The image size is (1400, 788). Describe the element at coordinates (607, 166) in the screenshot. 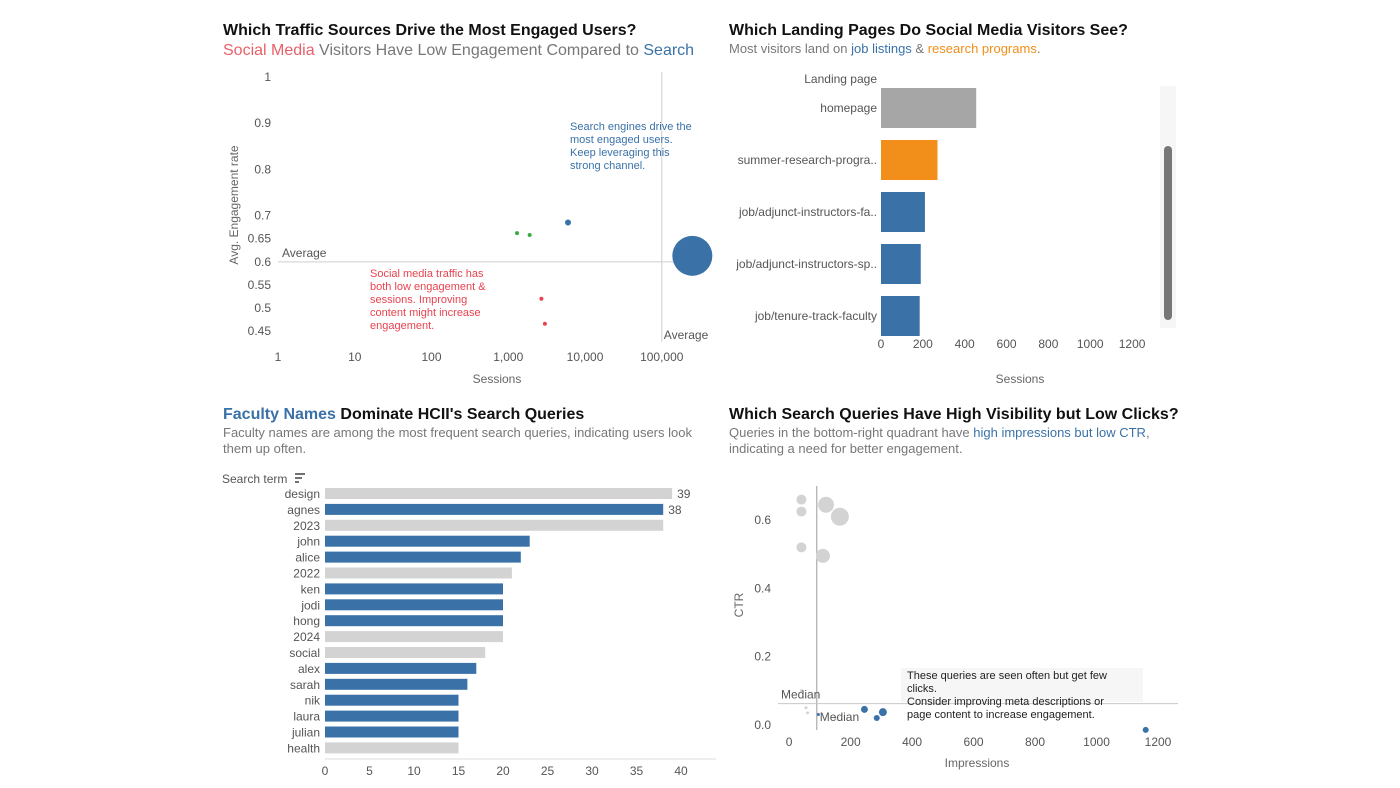

I see `annotation-search: strong channel.` at that location.